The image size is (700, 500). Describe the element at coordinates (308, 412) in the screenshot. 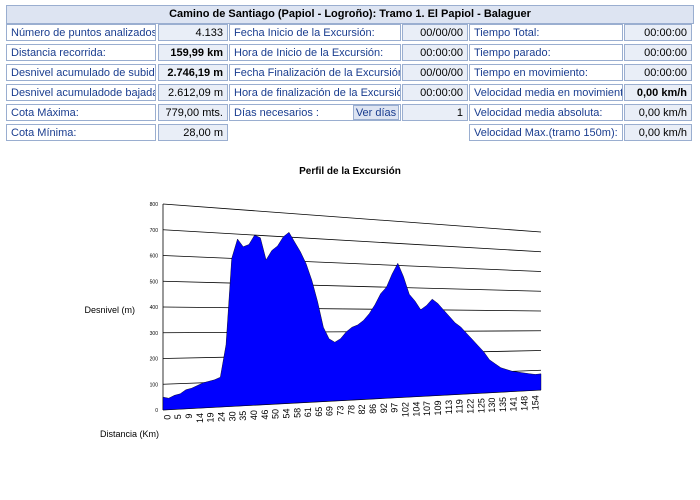

I see `x-tick-label: 61` at that location.